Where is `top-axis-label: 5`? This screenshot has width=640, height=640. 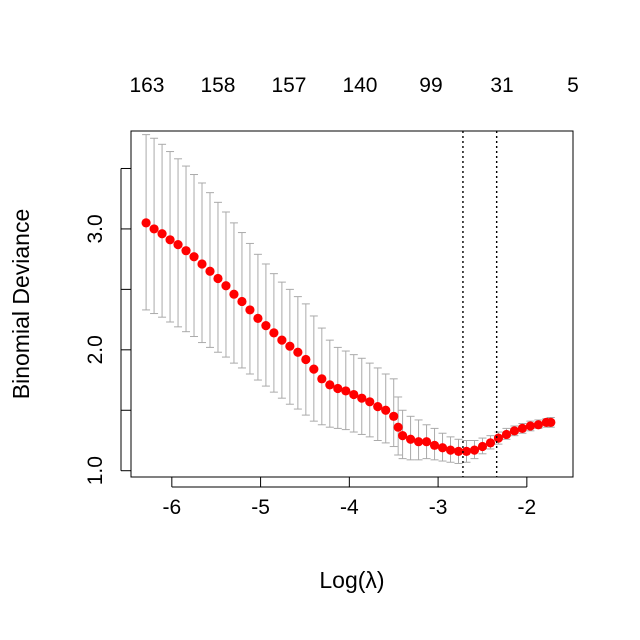 top-axis-label: 5 is located at coordinates (573, 85).